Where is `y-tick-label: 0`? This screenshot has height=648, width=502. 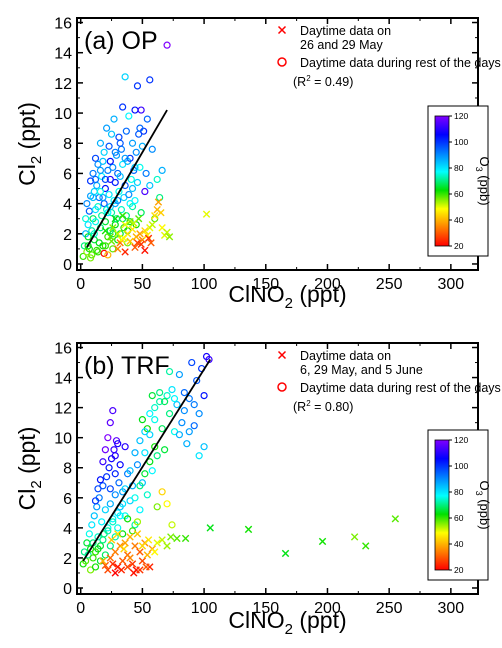
y-tick-label: 0 is located at coordinates (67, 589).